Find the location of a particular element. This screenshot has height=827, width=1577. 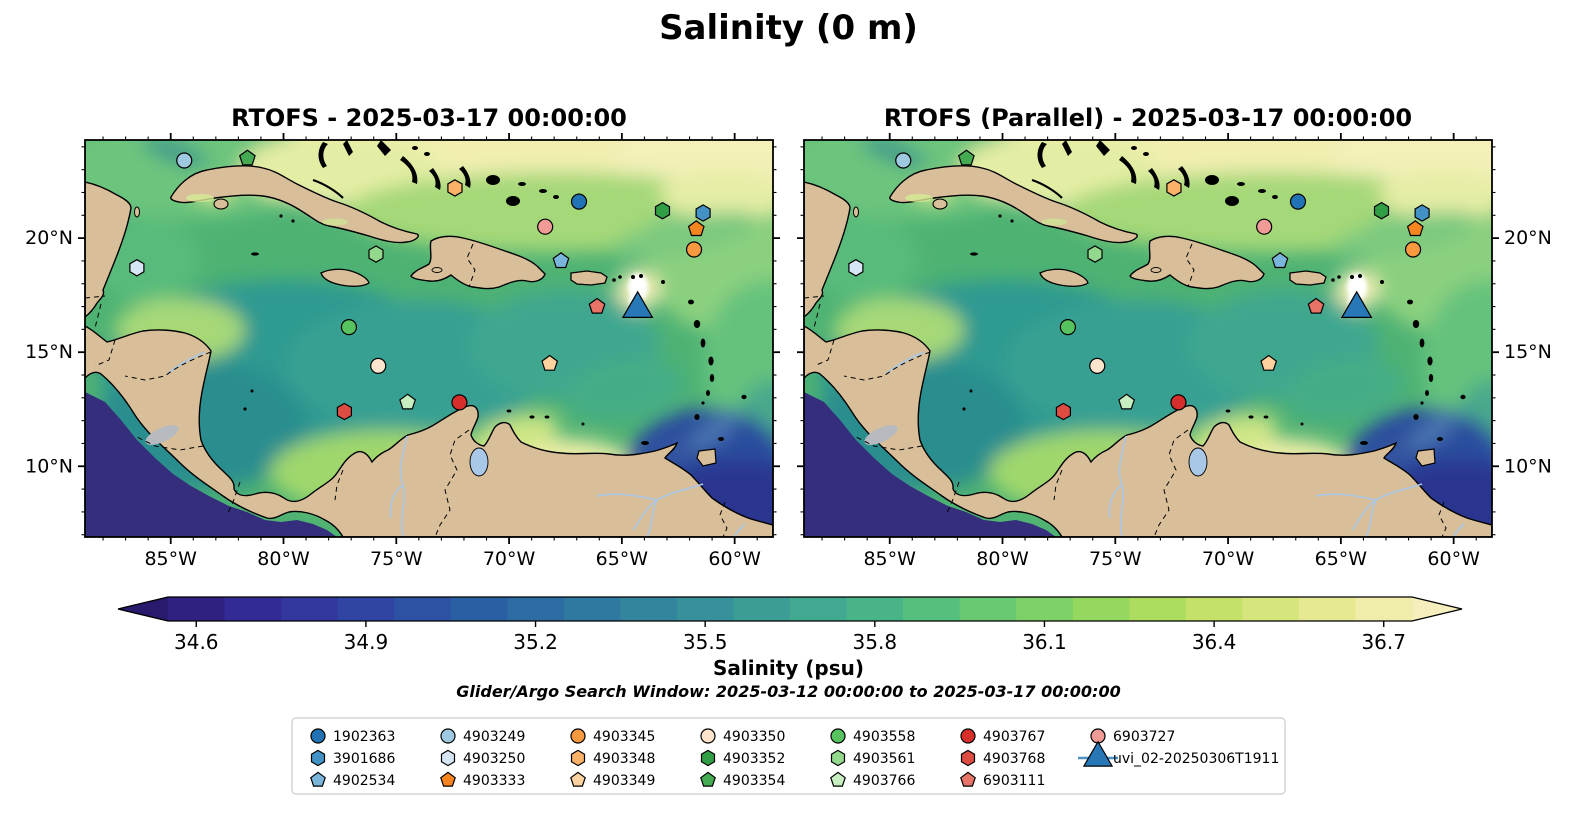

legend-item-6903727: 6903727 is located at coordinates (1132, 736).